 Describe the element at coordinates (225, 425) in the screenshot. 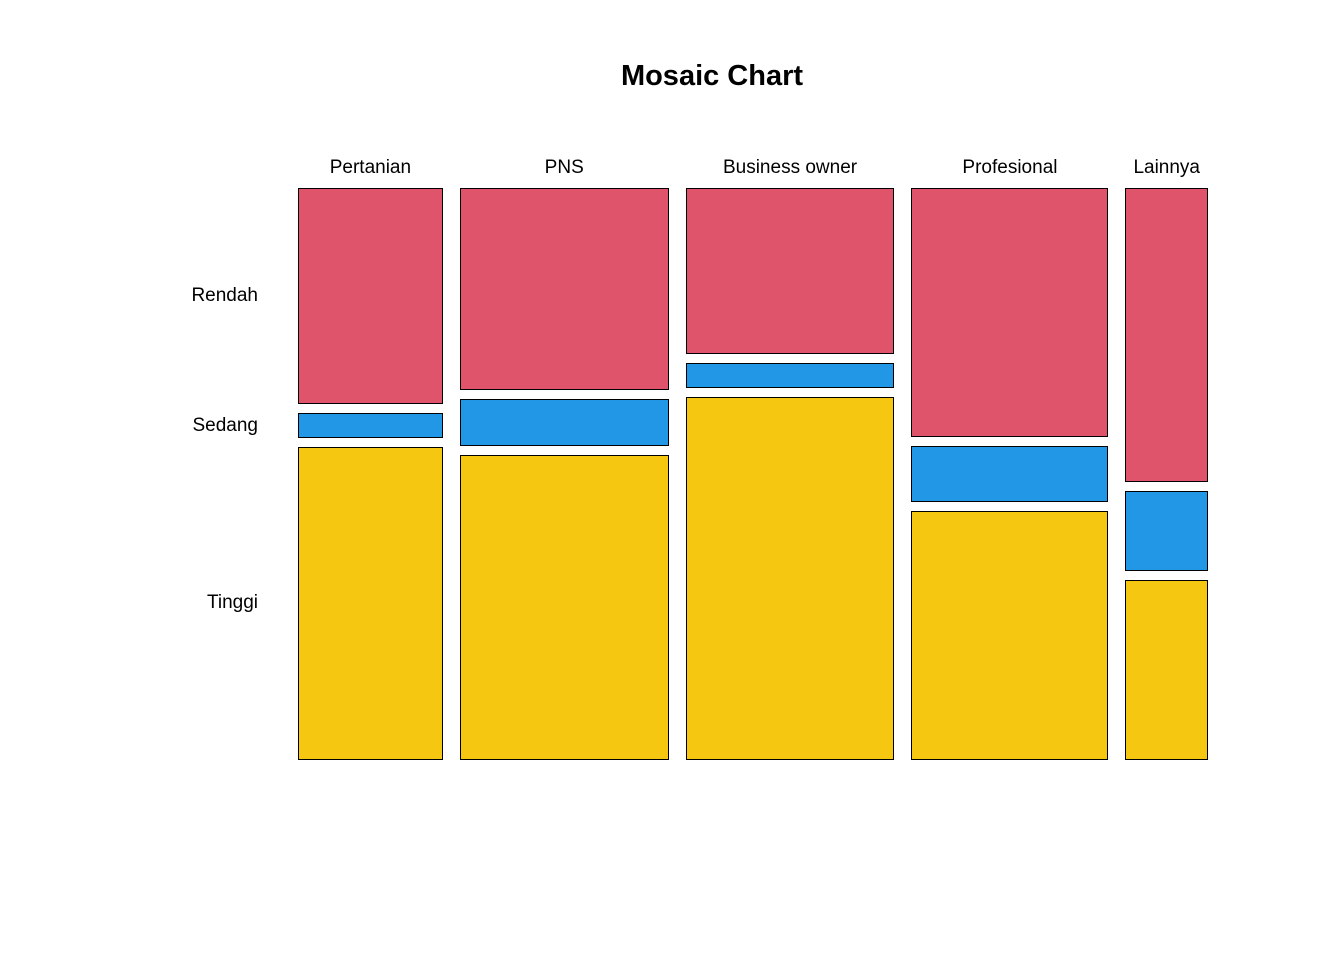

I see `row-label: Sedang` at that location.